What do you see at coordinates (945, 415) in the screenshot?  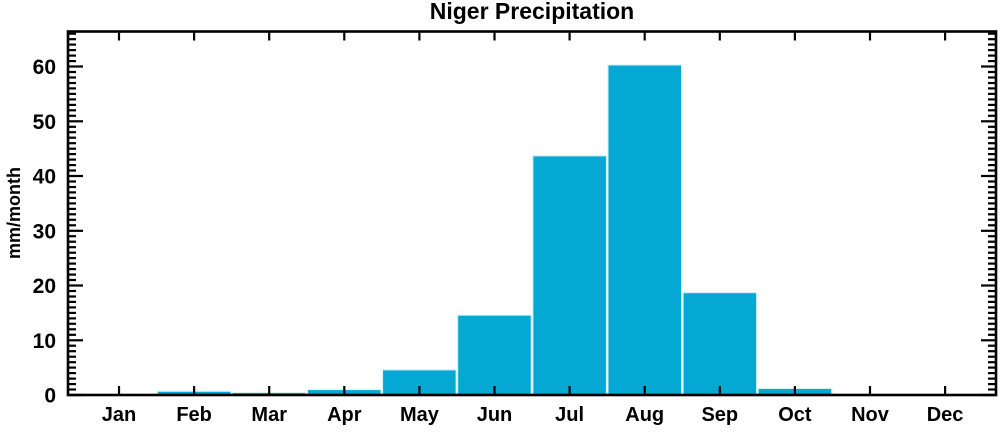 I see `x-tick-label: Dec` at bounding box center [945, 415].